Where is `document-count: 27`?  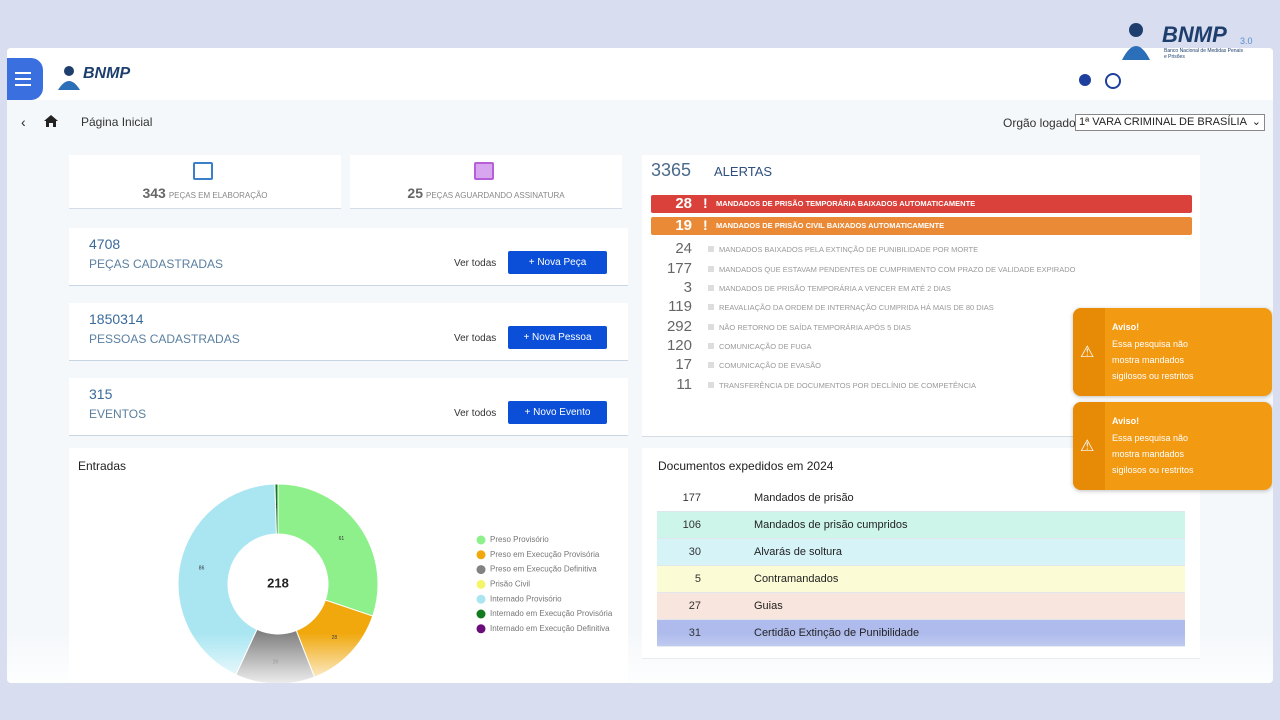
document-count: 27 is located at coordinates (694, 606).